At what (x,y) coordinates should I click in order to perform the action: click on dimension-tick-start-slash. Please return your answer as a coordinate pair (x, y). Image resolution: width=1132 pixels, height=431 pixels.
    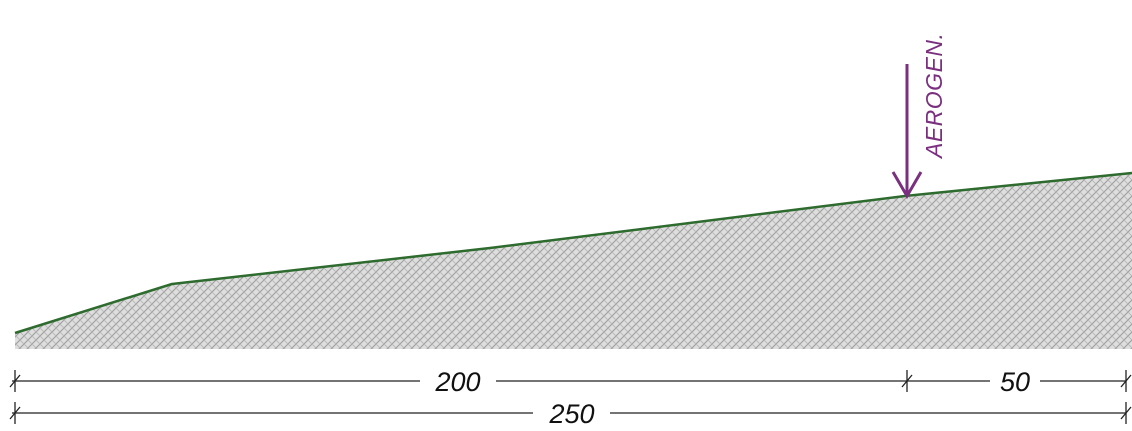
    Looking at the image, I should click on (15, 381).